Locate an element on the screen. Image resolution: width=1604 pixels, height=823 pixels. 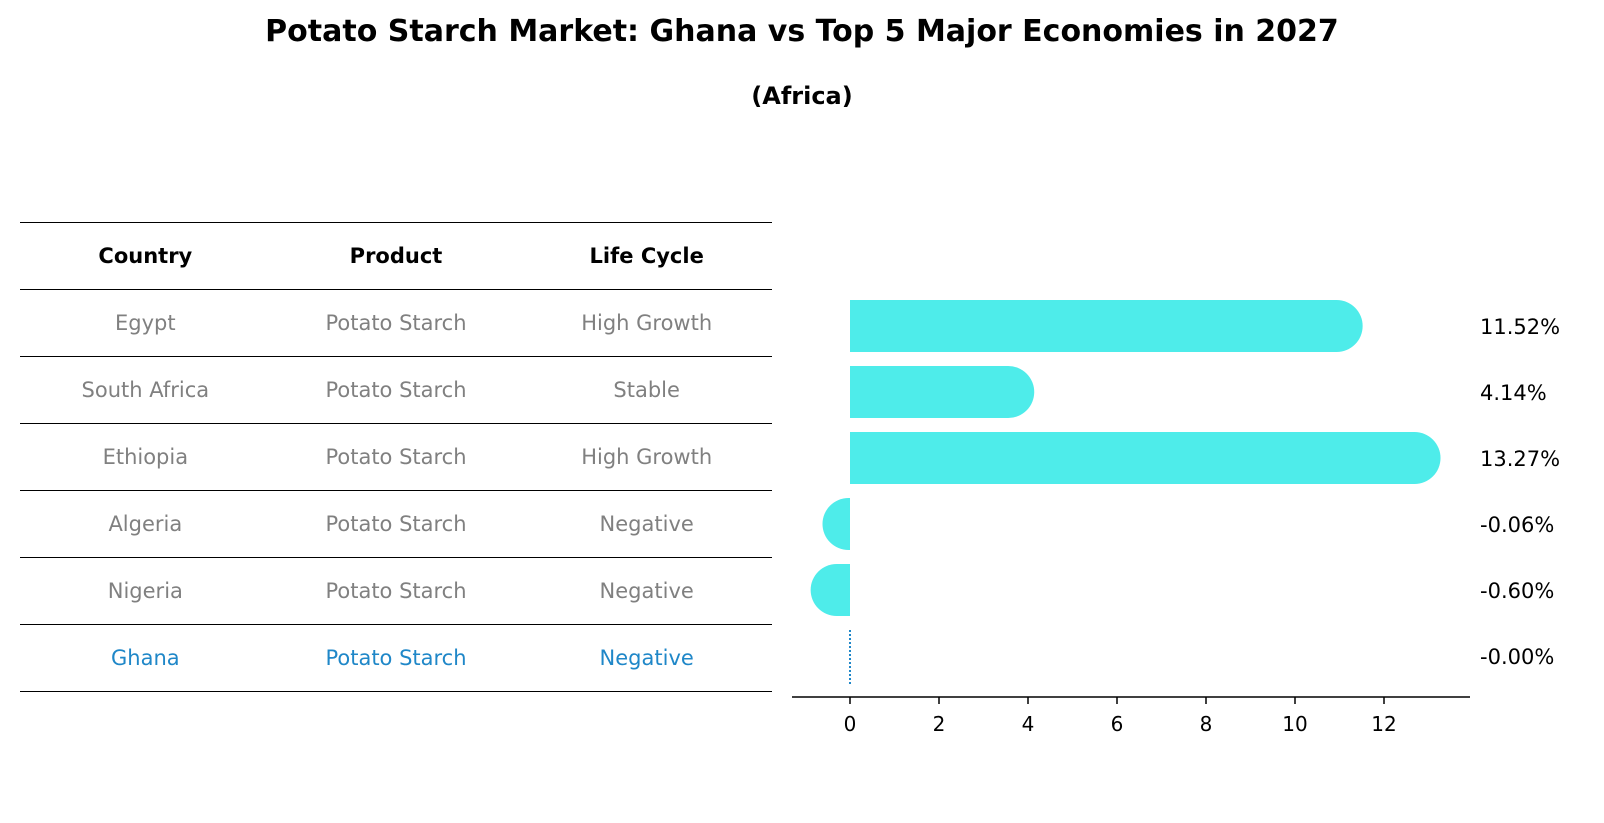
cell-country: Egypt is located at coordinates (145, 323).